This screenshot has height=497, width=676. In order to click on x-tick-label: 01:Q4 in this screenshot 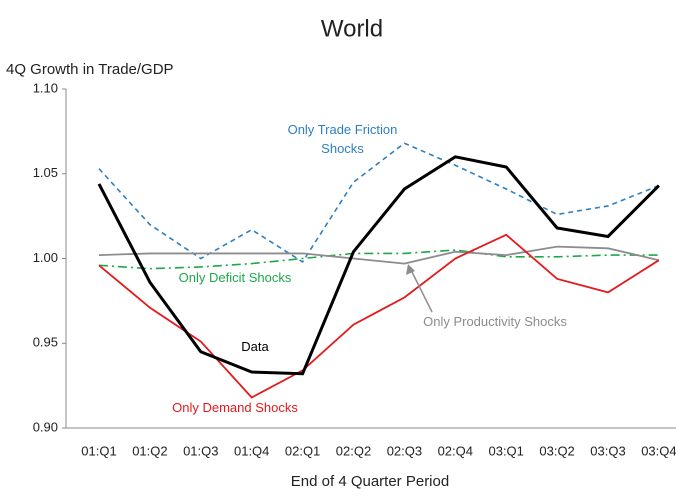, I will do `click(251, 450)`.